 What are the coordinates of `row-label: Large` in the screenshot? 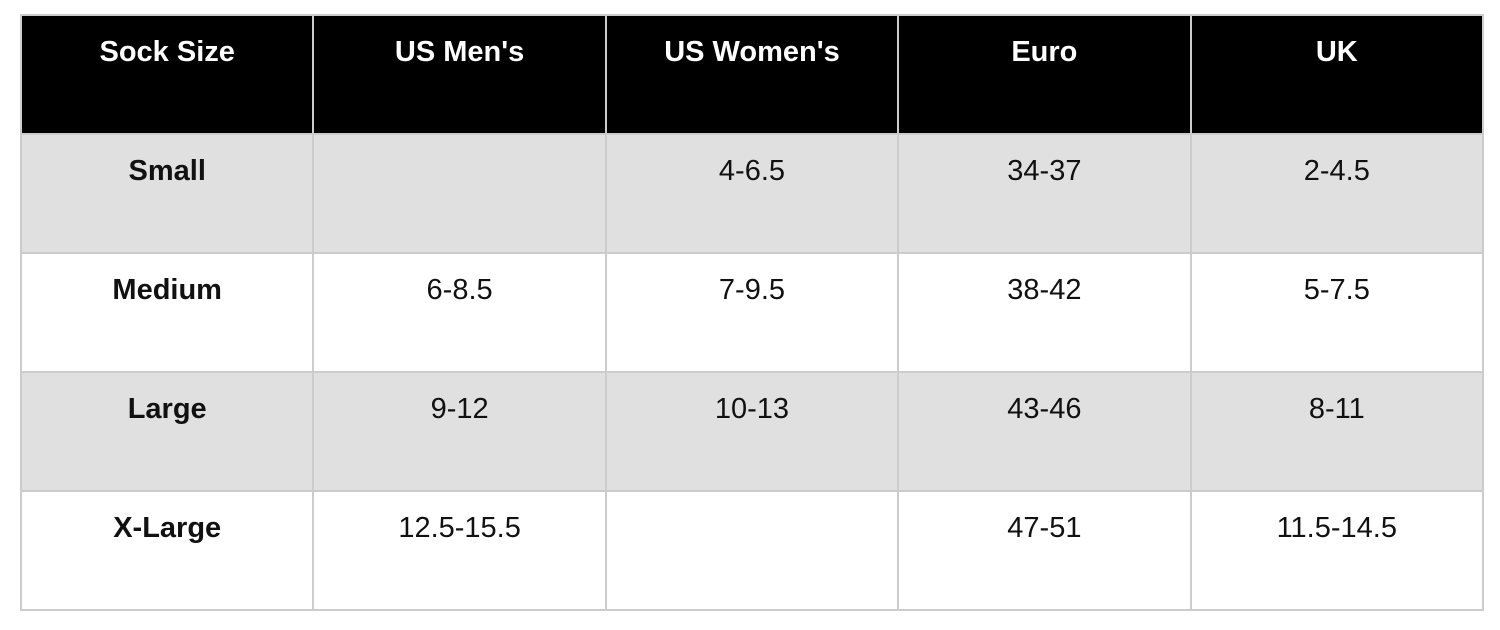 It's located at (167, 431).